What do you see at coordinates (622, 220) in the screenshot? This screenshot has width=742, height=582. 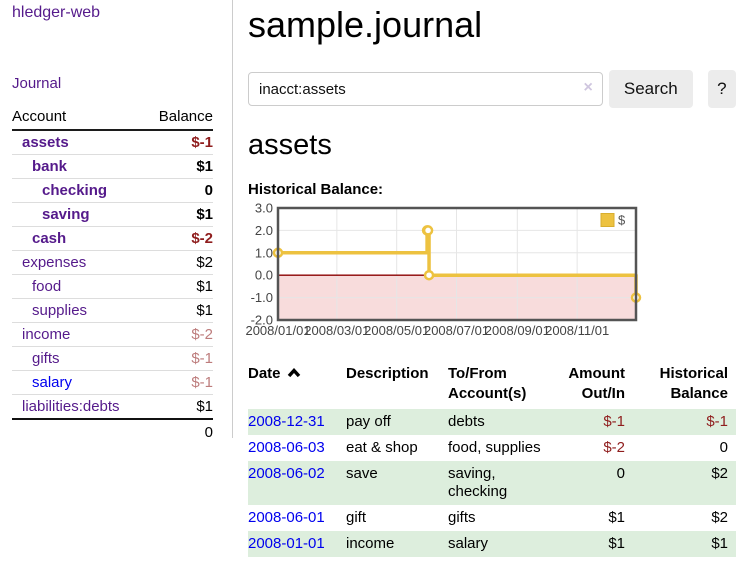 I see `legend-label: $` at bounding box center [622, 220].